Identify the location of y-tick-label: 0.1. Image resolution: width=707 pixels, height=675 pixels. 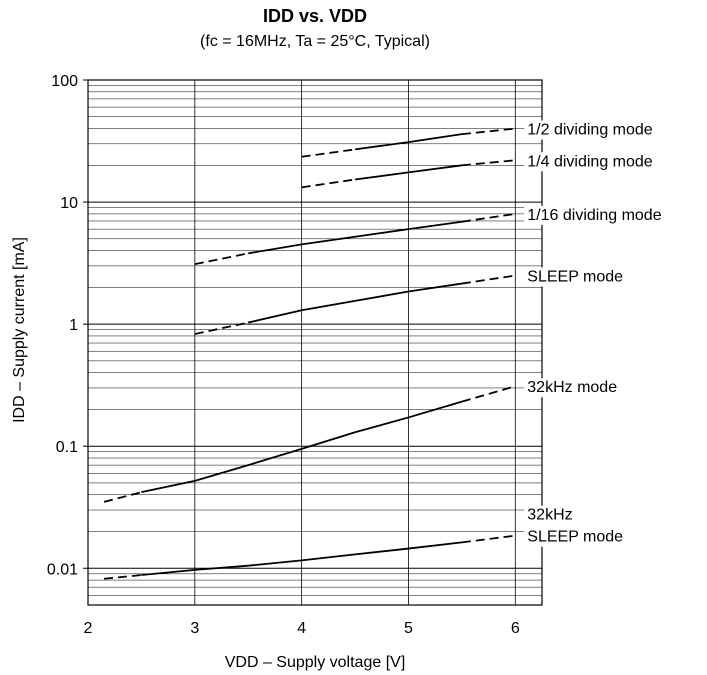
(67, 447).